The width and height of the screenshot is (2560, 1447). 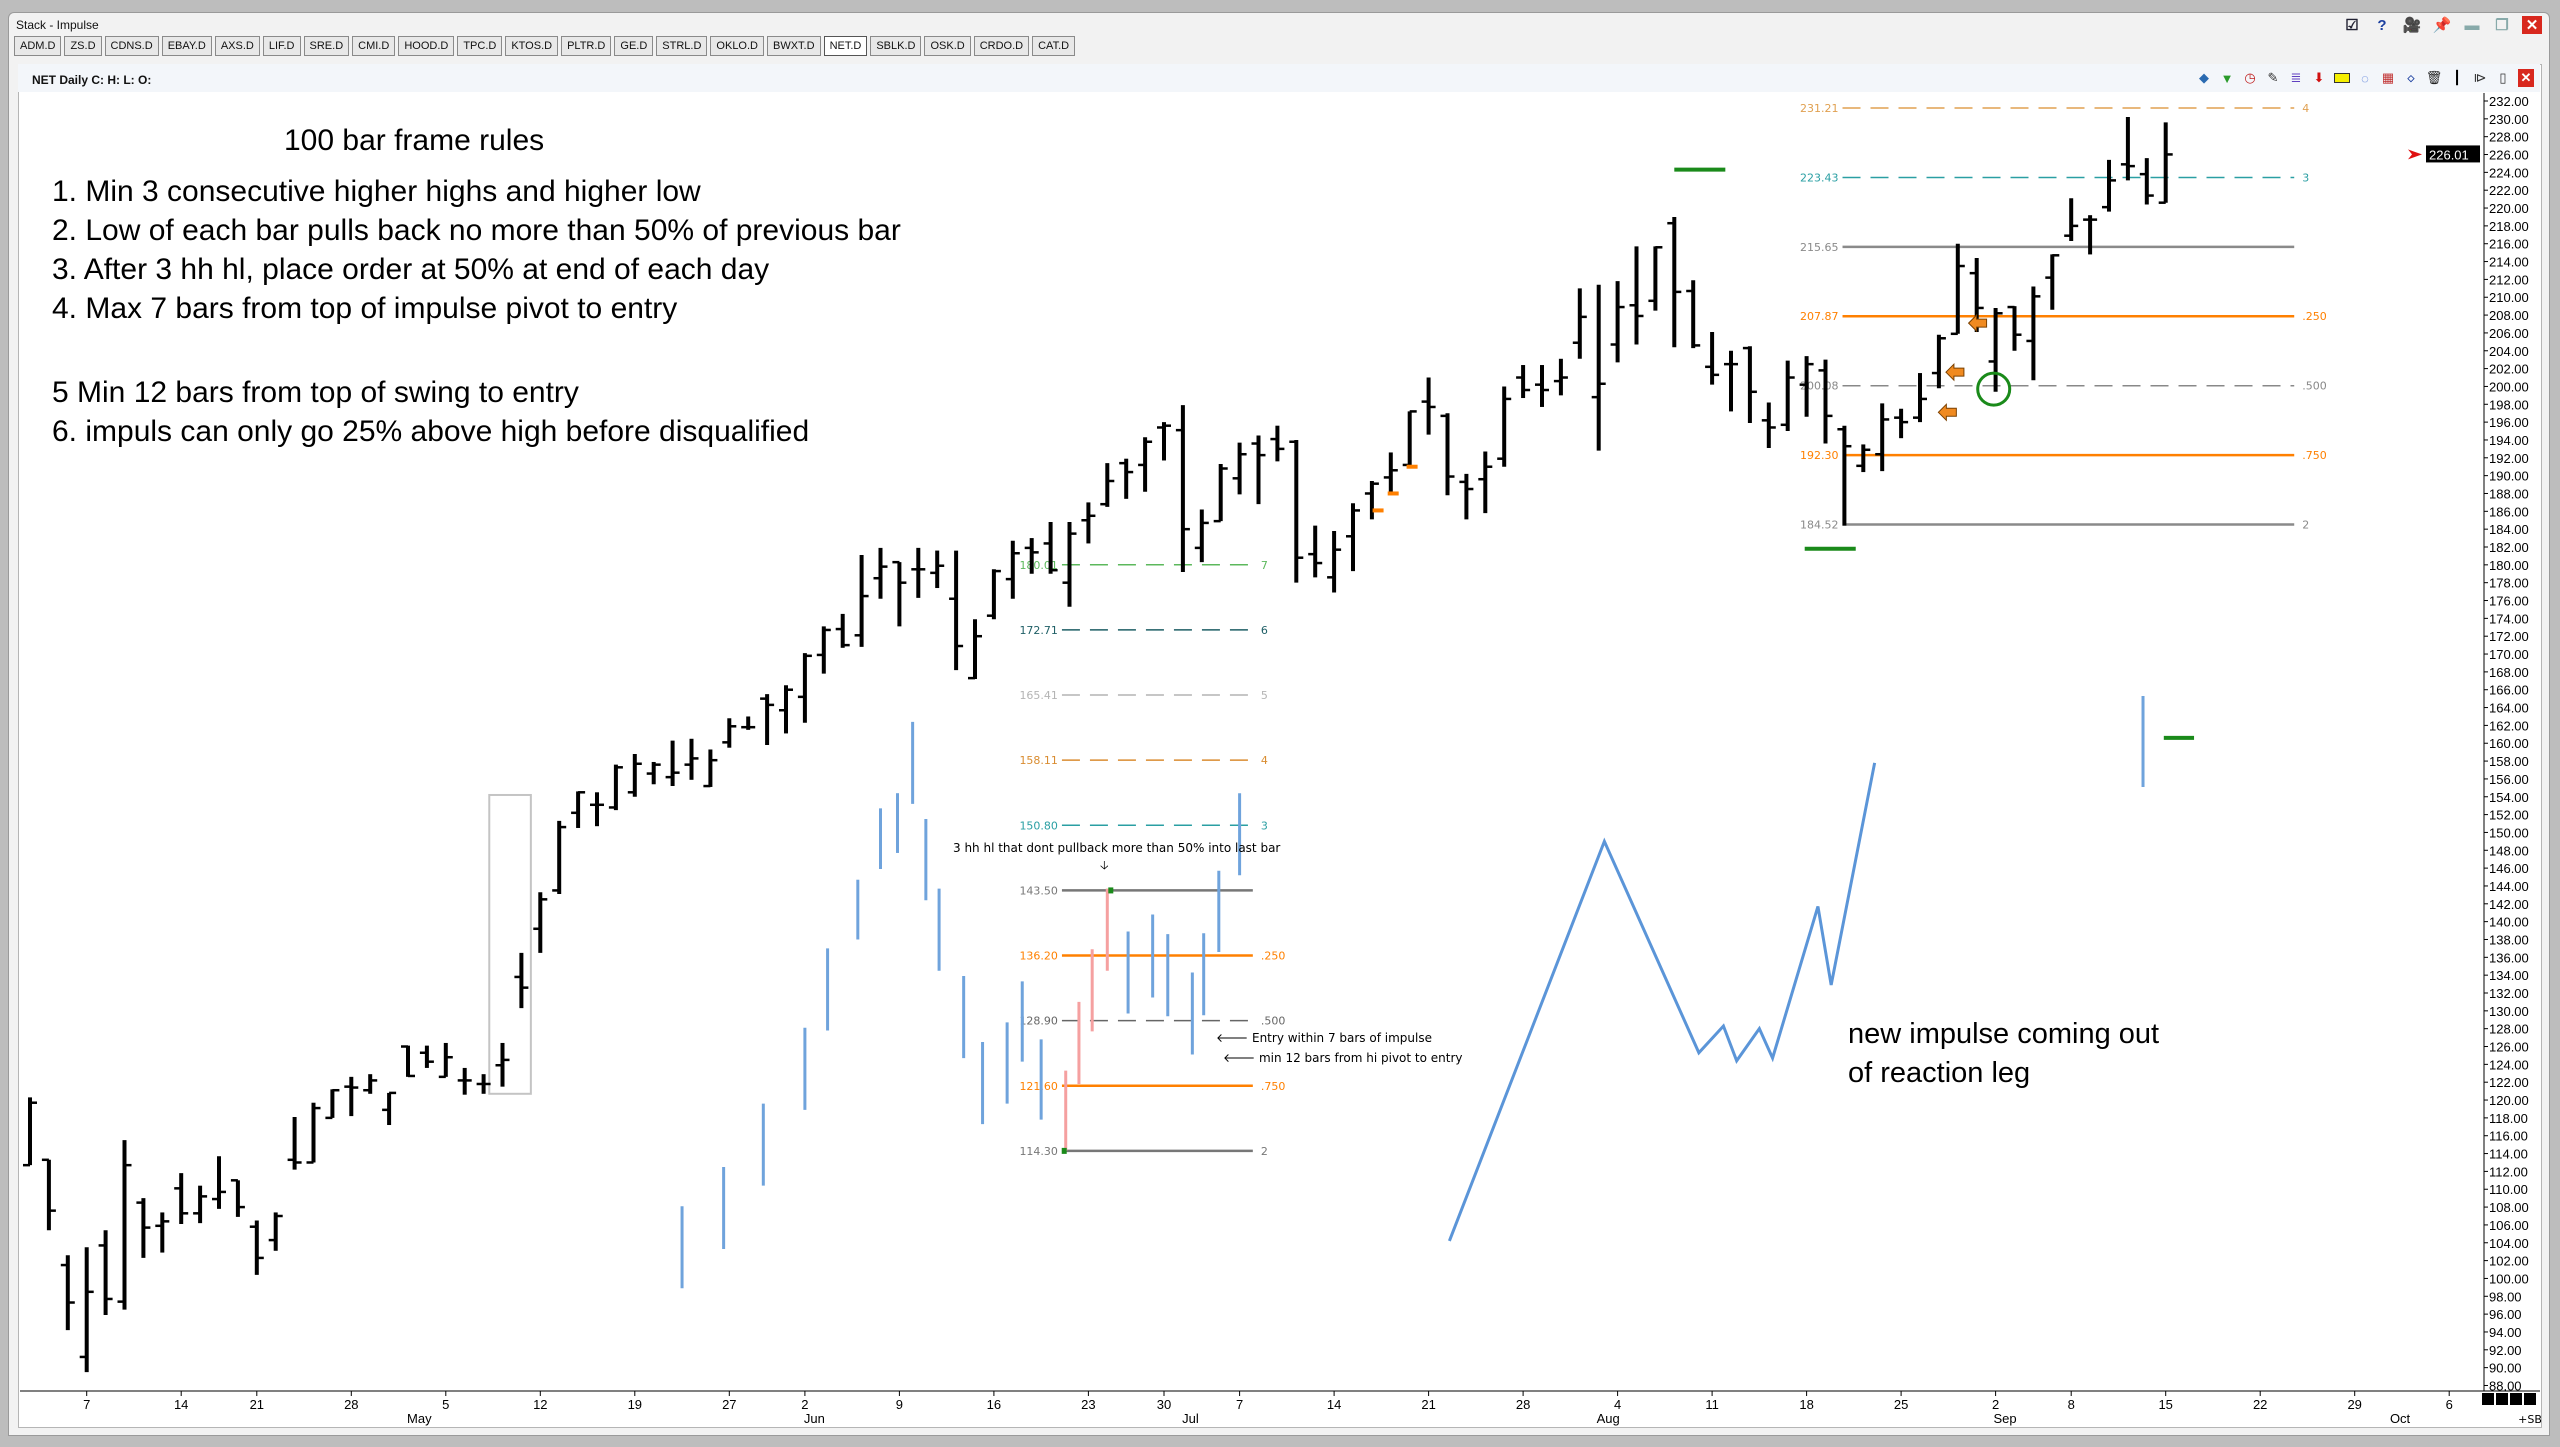 I want to click on circle-tool-icon: ◌, so click(x=2365, y=78).